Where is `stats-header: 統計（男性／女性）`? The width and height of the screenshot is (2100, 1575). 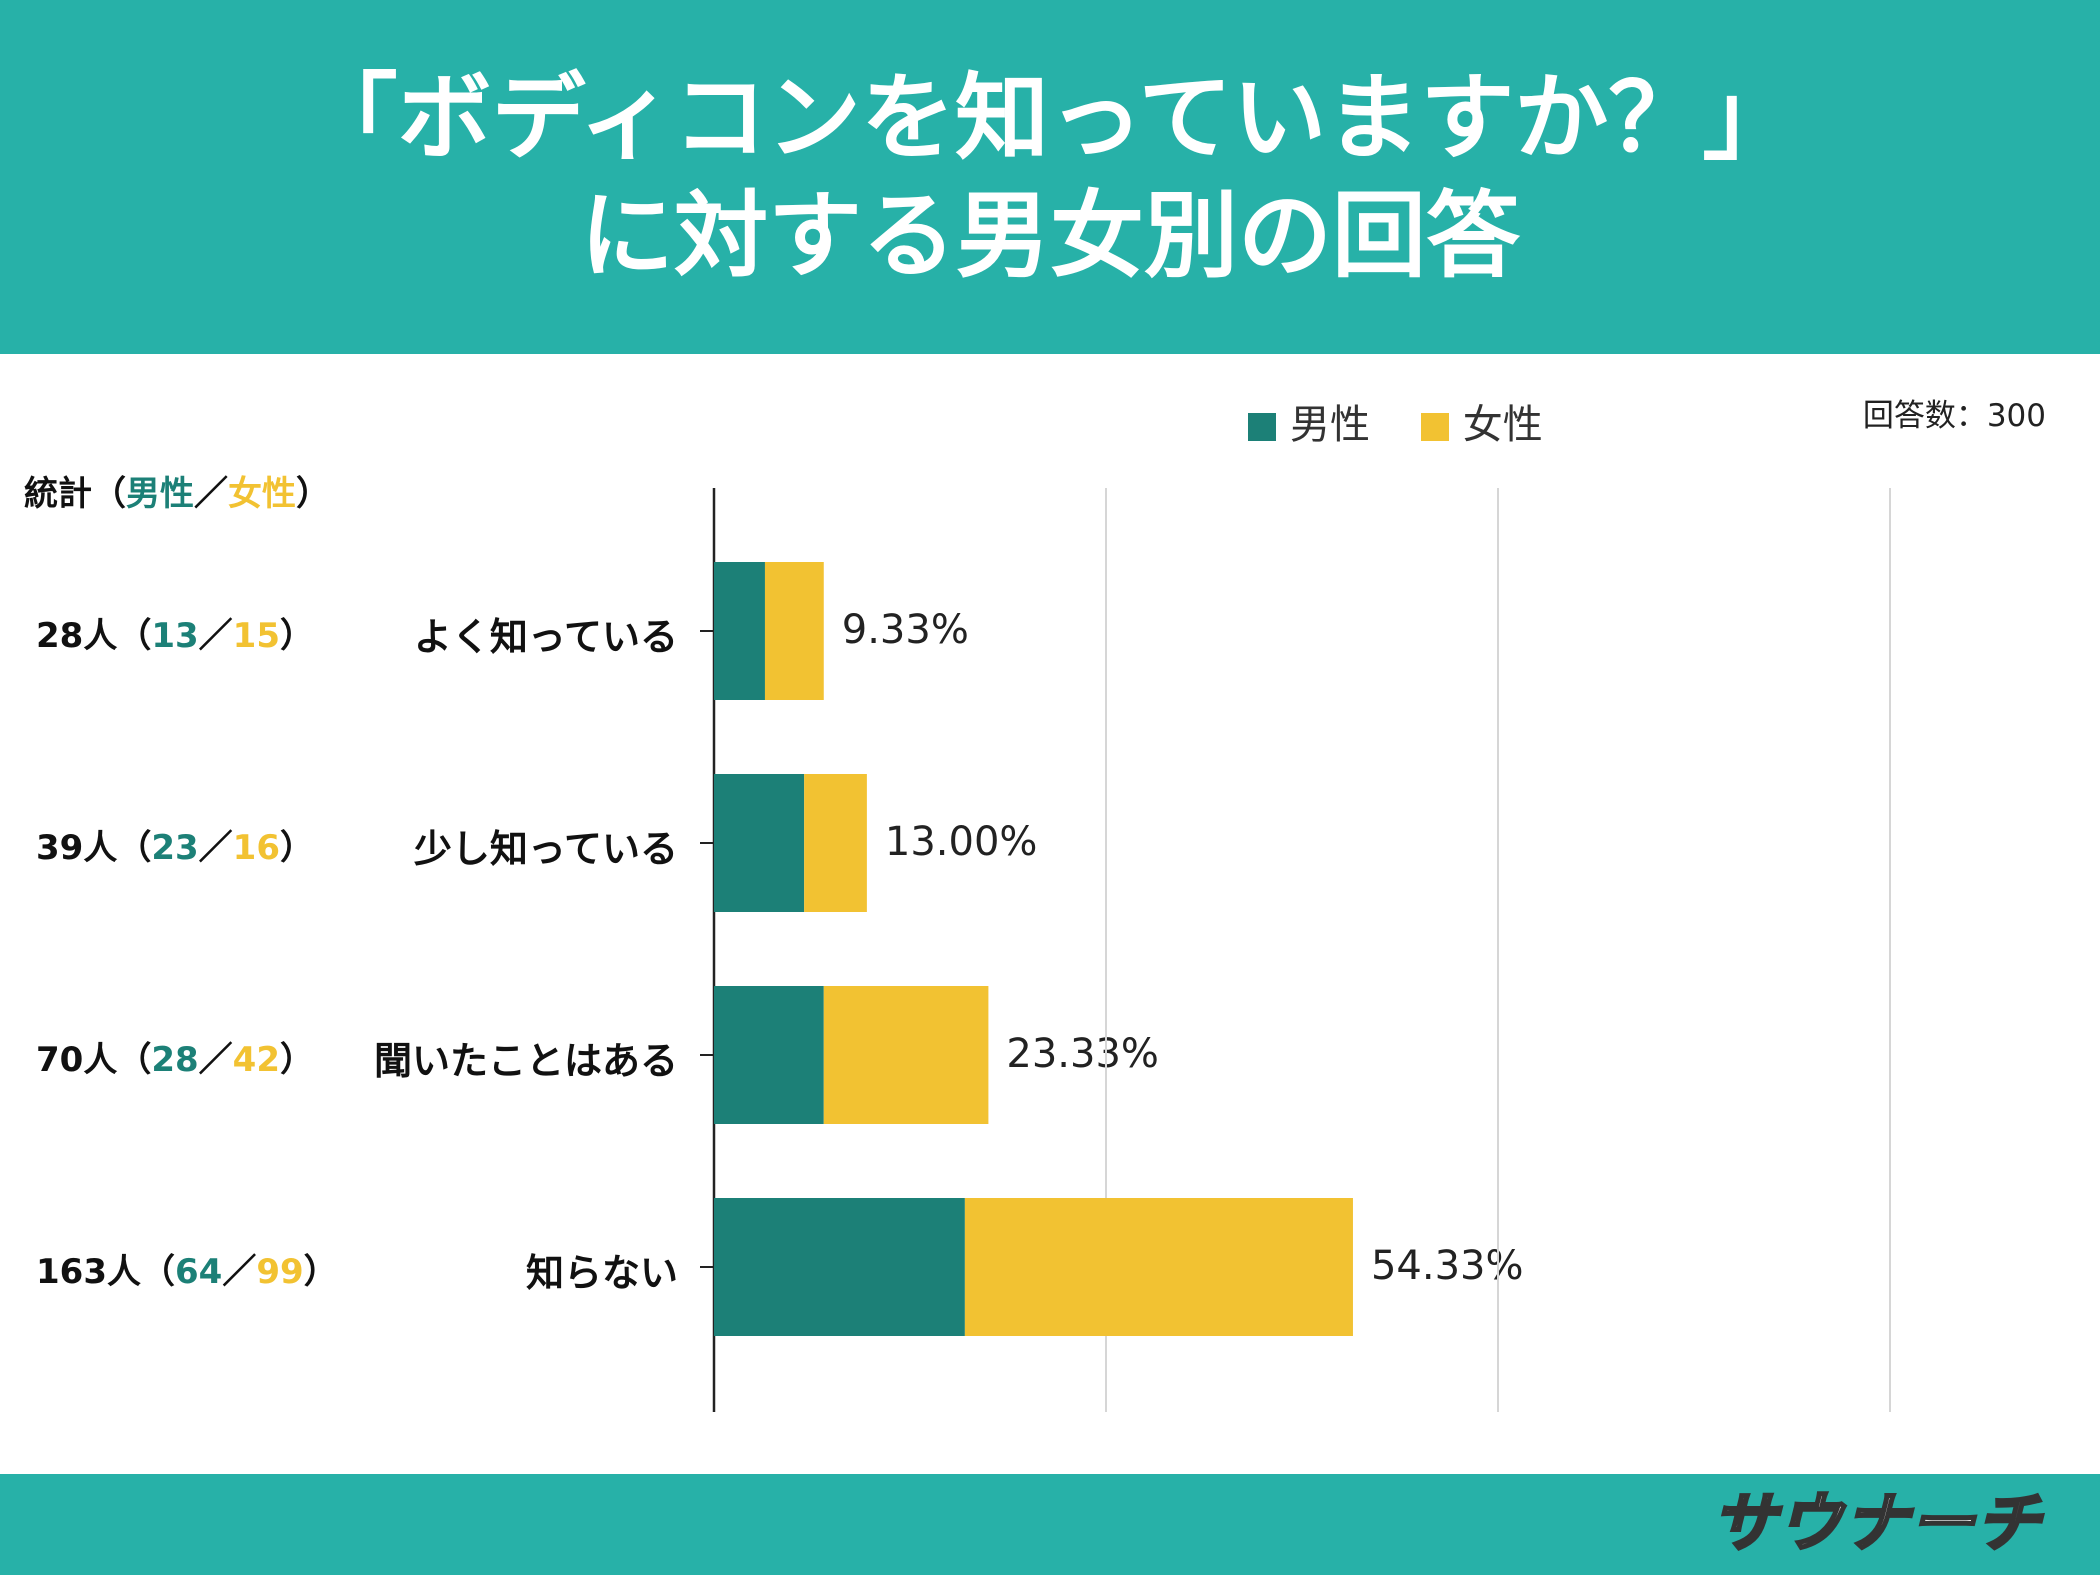
stats-header: 統計（男性／女性） is located at coordinates (177, 490).